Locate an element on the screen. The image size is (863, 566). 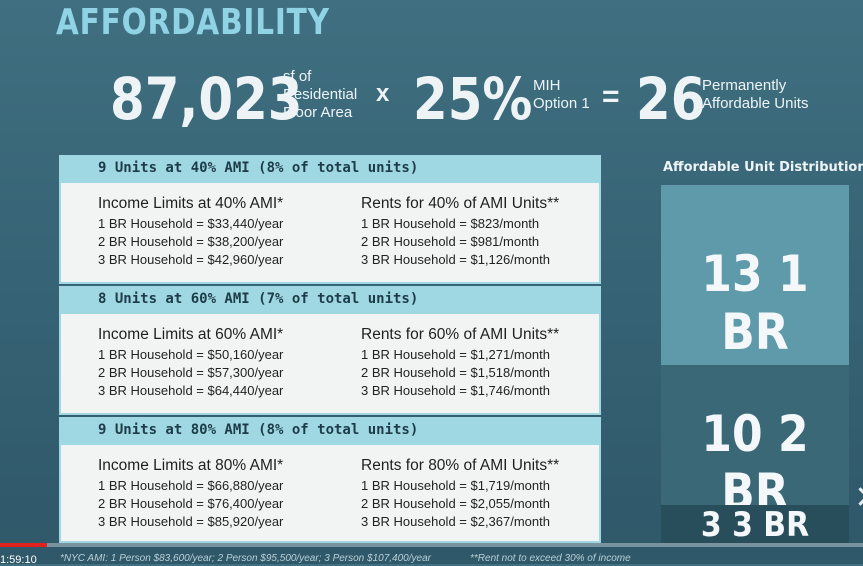
page-title: AFFORDABILITY is located at coordinates (193, 22).